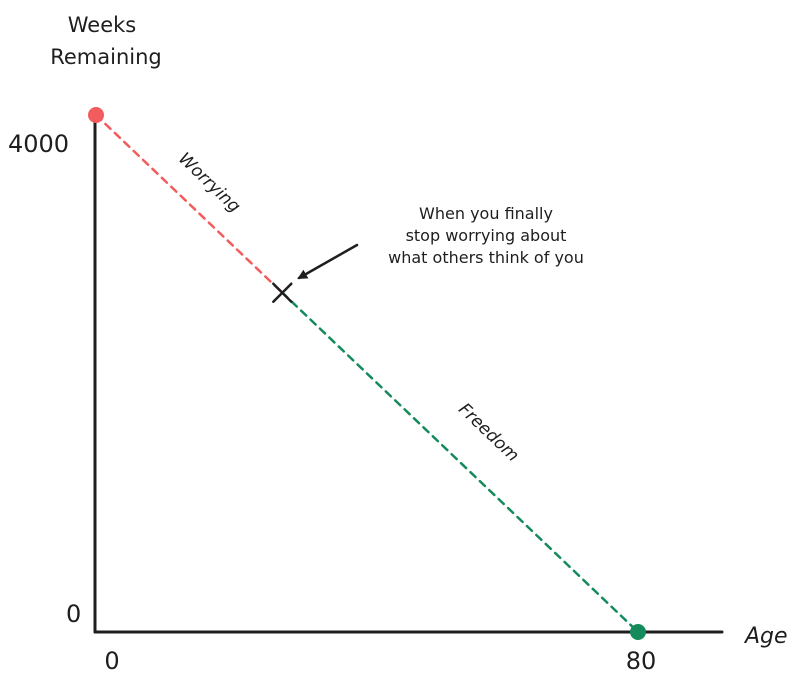 Image resolution: width=800 pixels, height=687 pixels. What do you see at coordinates (106, 57) in the screenshot?
I see `y-axis-label-line-2: Remaining` at bounding box center [106, 57].